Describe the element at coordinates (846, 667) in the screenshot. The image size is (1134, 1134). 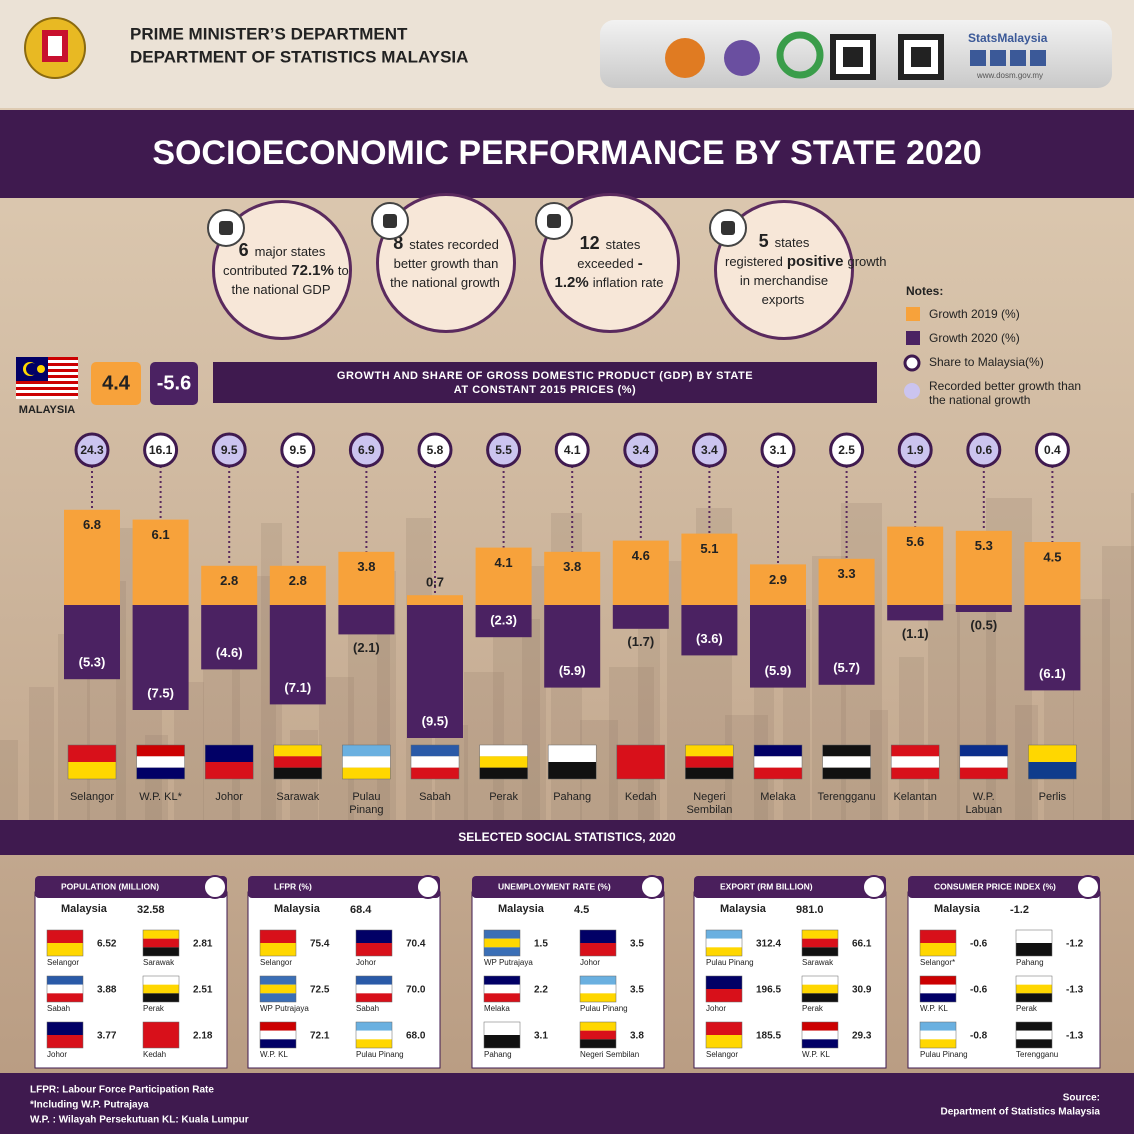
I see `value-label: (5.7)` at that location.